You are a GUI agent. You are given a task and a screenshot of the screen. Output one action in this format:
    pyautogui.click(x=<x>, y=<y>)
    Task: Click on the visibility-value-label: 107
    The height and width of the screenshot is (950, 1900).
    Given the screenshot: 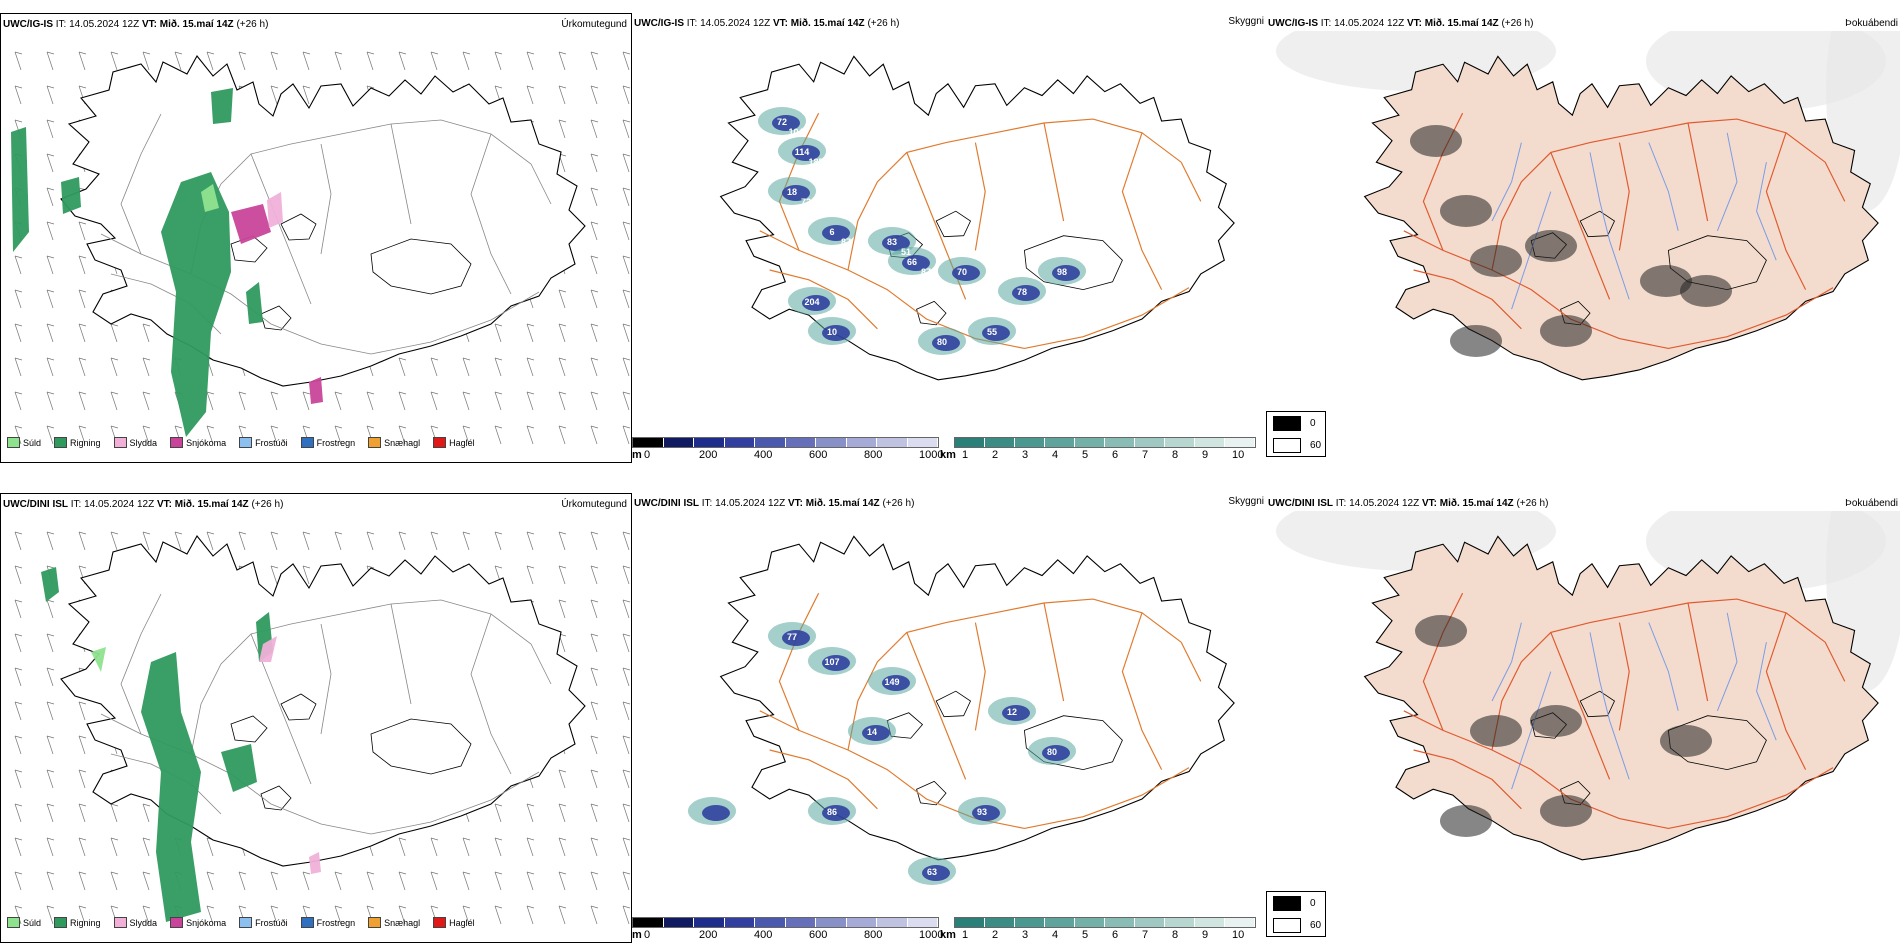 What is the action you would take?
    pyautogui.click(x=831, y=662)
    